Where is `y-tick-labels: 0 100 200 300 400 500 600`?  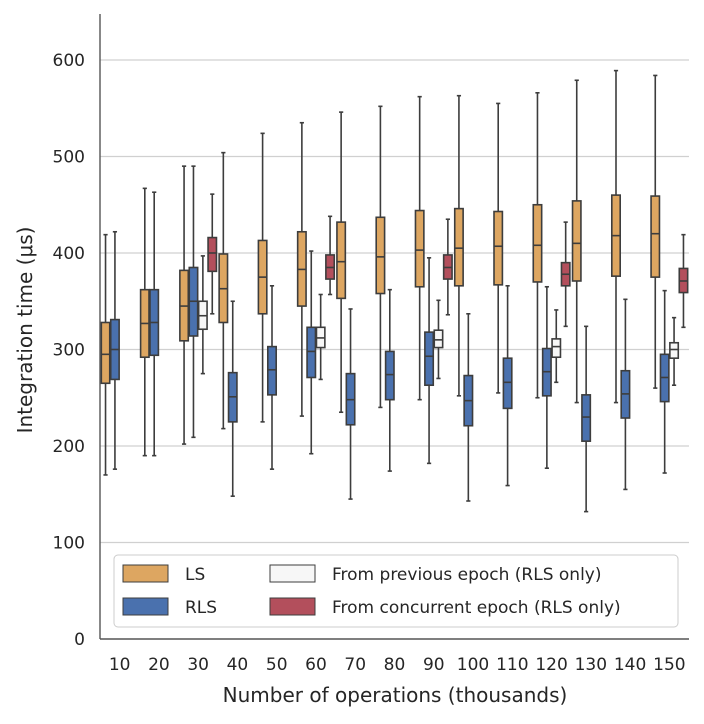
y-tick-labels: 0 100 200 300 400 500 600 is located at coordinates (69, 350).